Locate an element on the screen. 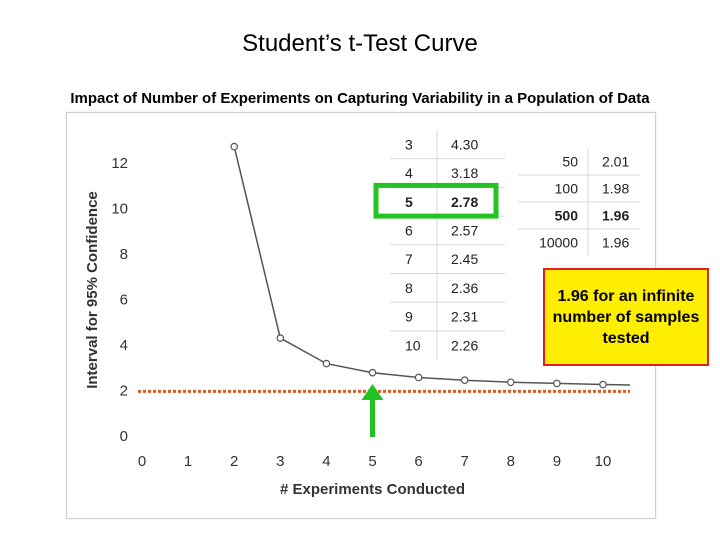  table2-t-cell: 2.01 is located at coordinates (615, 162).